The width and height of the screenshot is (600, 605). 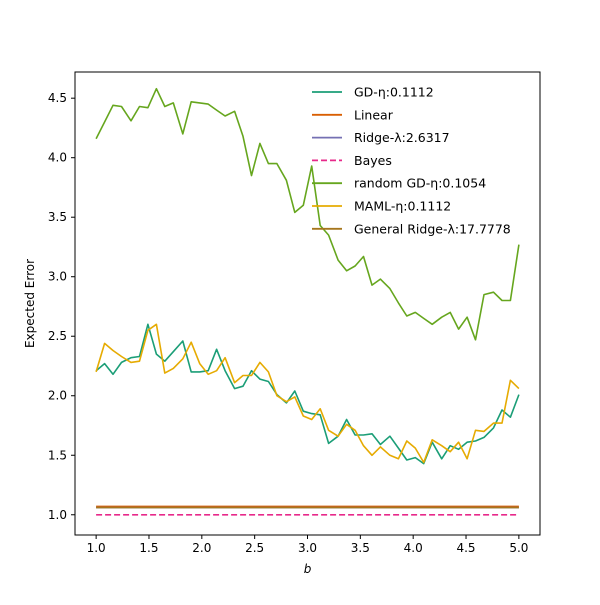 I want to click on y-tick-label: 3.5, so click(x=57, y=217).